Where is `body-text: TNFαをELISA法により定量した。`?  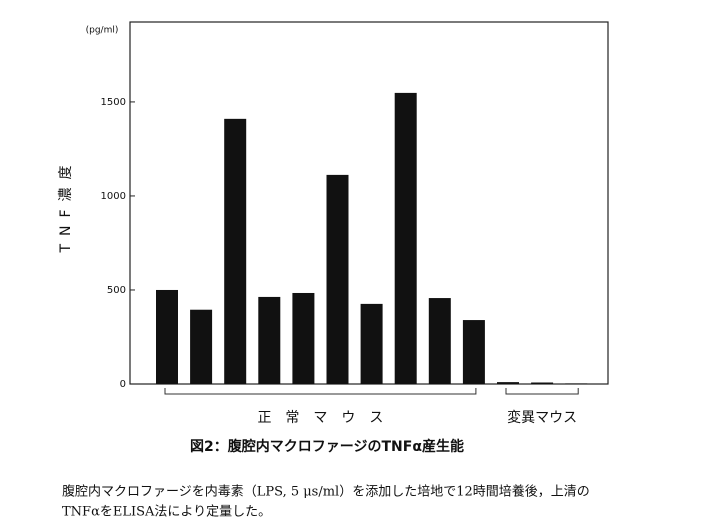
body-text: TNFαをELISA法により定量した。 is located at coordinates (166, 512).